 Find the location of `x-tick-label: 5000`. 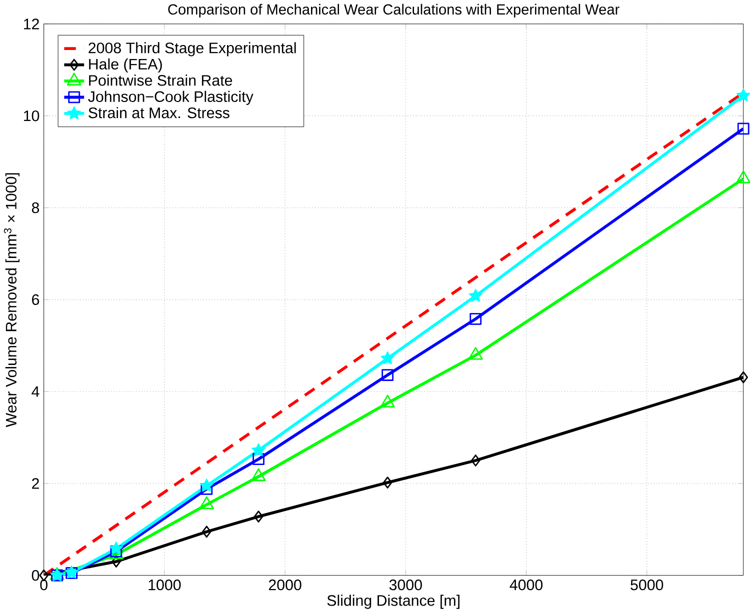

x-tick-label: 5000 is located at coordinates (647, 585).